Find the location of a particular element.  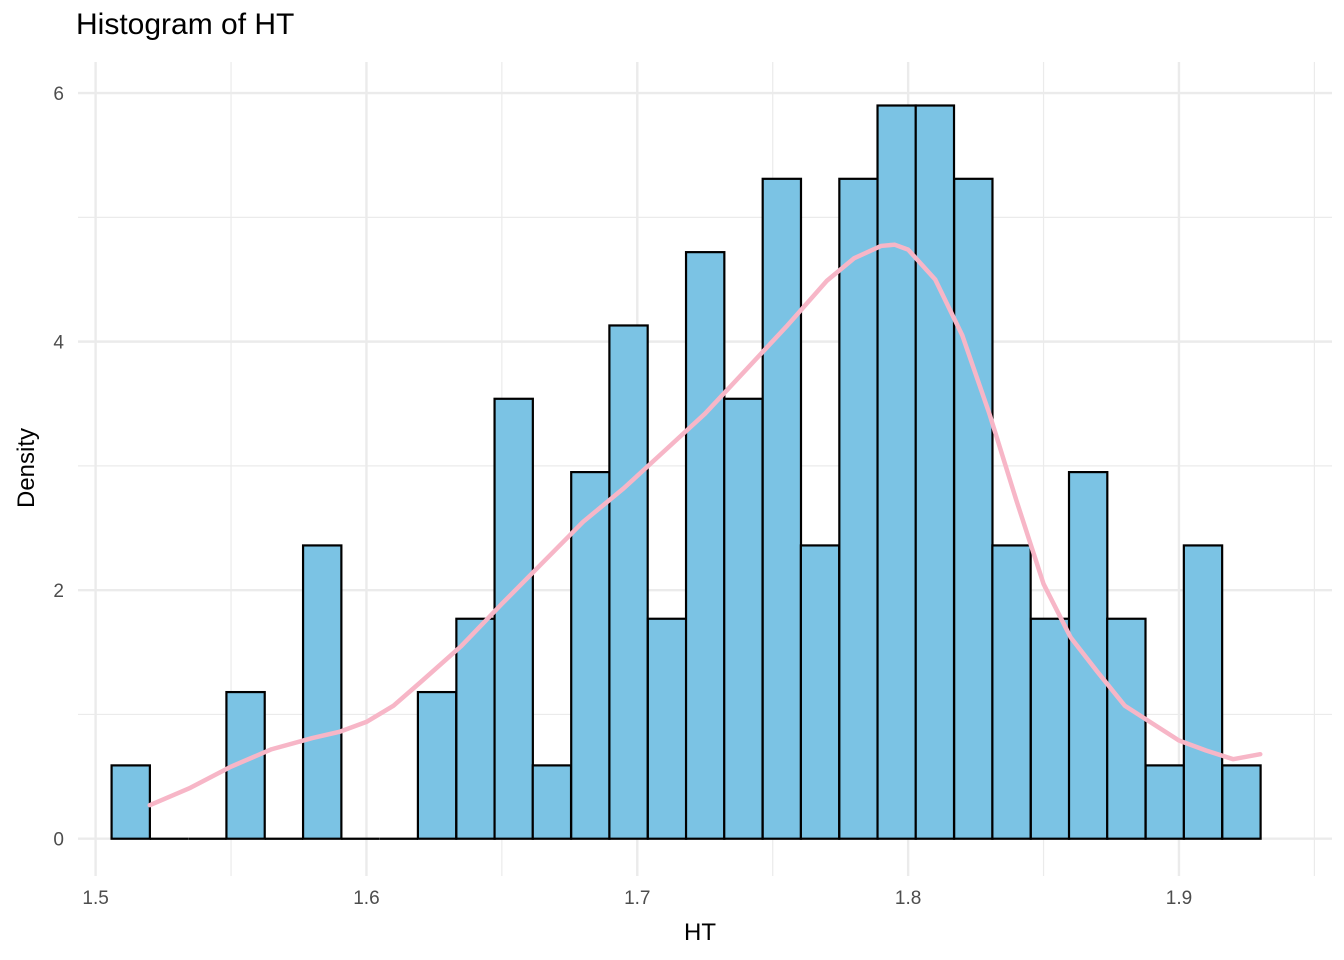

y-tick-label: 0 is located at coordinates (58, 840).